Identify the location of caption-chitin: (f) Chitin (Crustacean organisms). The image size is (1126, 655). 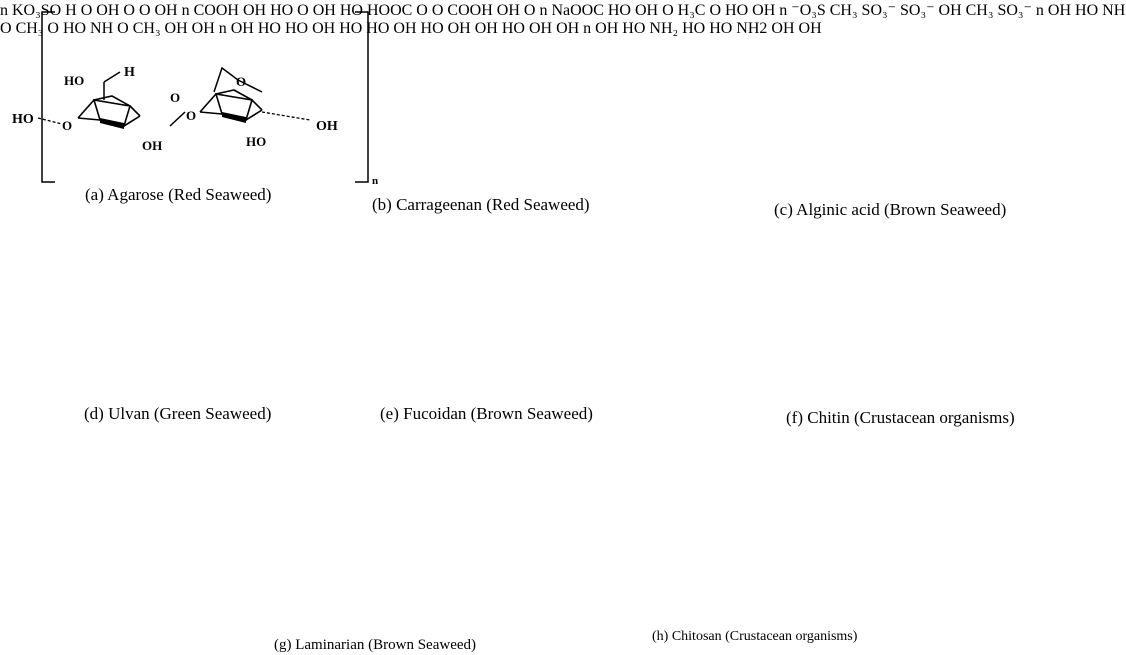
(900, 417).